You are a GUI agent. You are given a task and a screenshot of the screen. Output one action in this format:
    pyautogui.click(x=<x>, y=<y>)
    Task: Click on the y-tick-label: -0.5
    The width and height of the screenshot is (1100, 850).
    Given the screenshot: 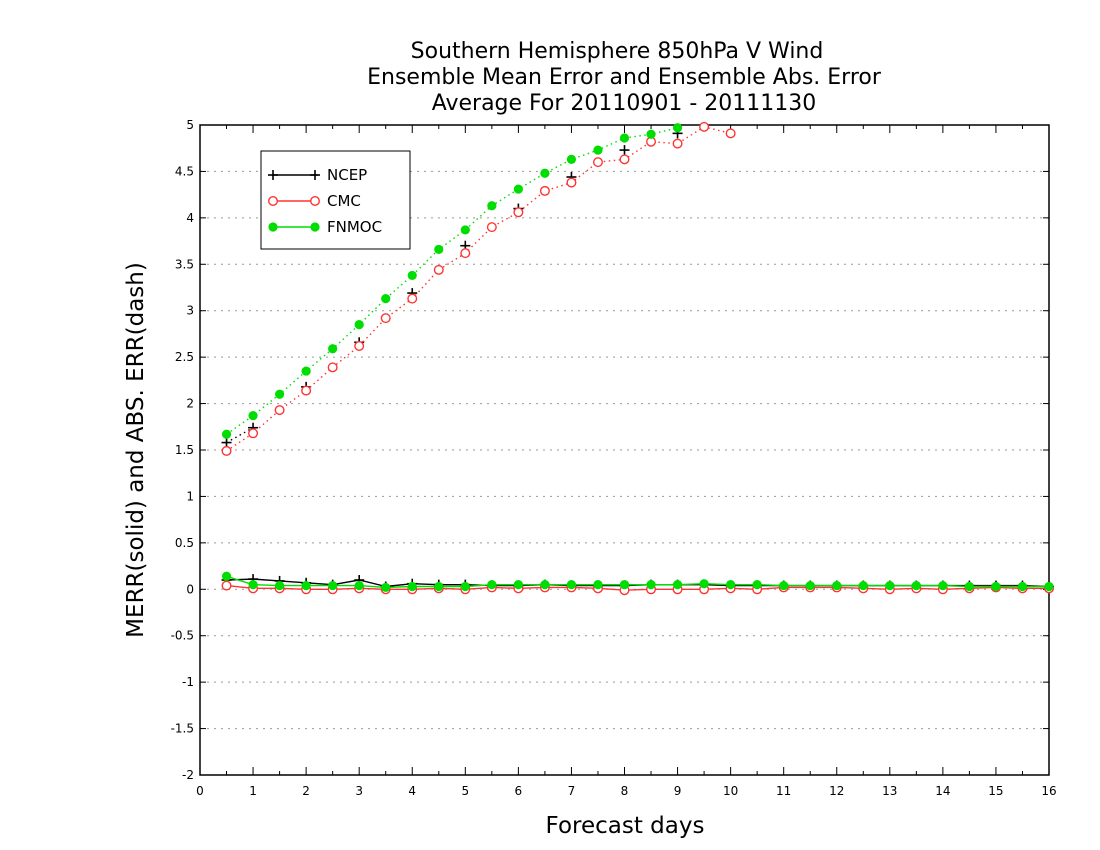 What is the action you would take?
    pyautogui.click(x=182, y=636)
    